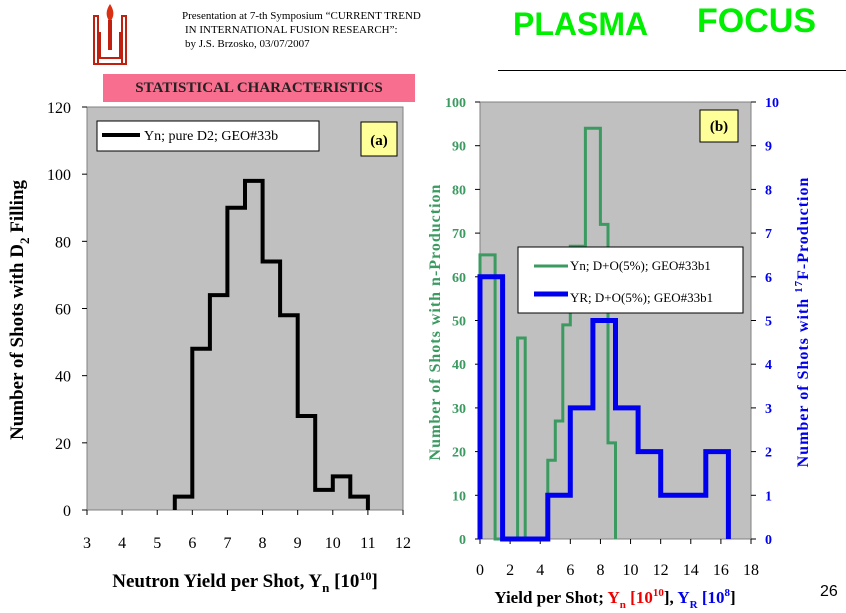 This screenshot has width=846, height=613. What do you see at coordinates (63, 377) in the screenshot?
I see `chart-a-ytick-label: 40` at bounding box center [63, 377].